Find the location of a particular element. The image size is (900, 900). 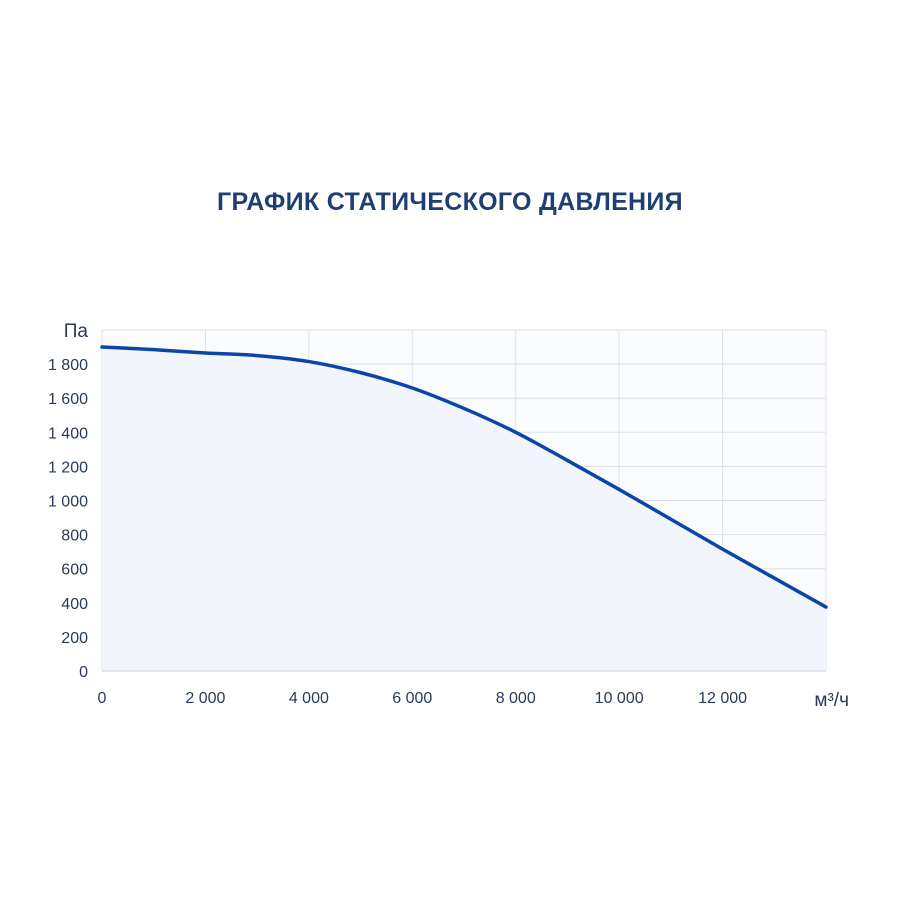

y-tick-label: 200 is located at coordinates (74, 638).